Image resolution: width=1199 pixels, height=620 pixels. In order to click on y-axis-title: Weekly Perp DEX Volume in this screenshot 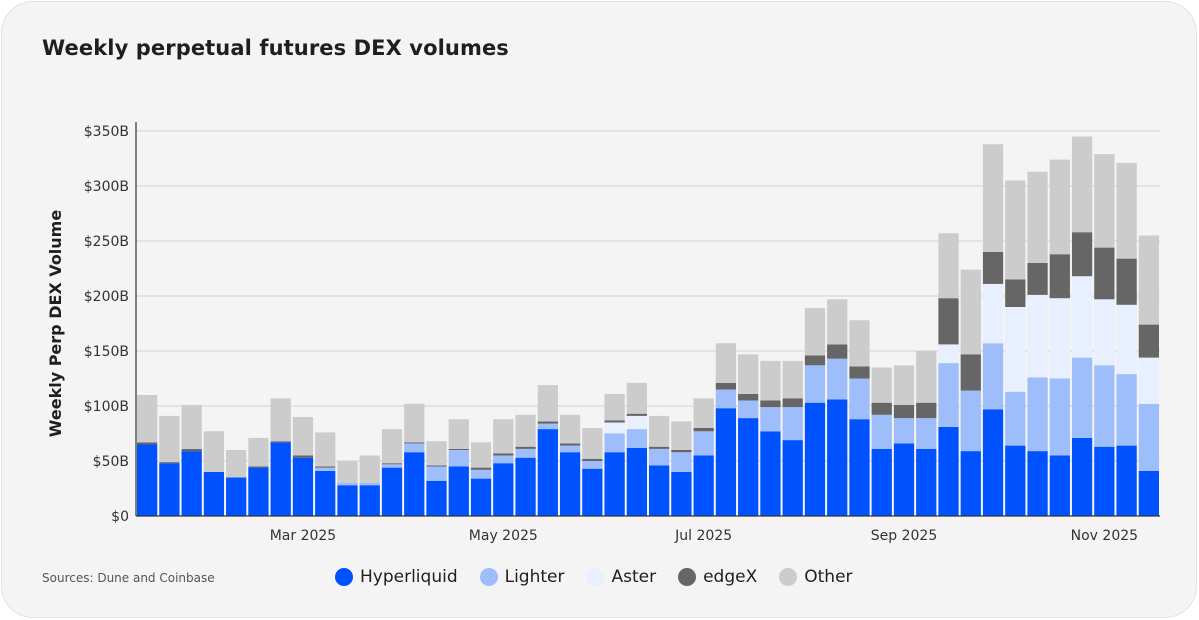, I will do `click(55, 324)`.